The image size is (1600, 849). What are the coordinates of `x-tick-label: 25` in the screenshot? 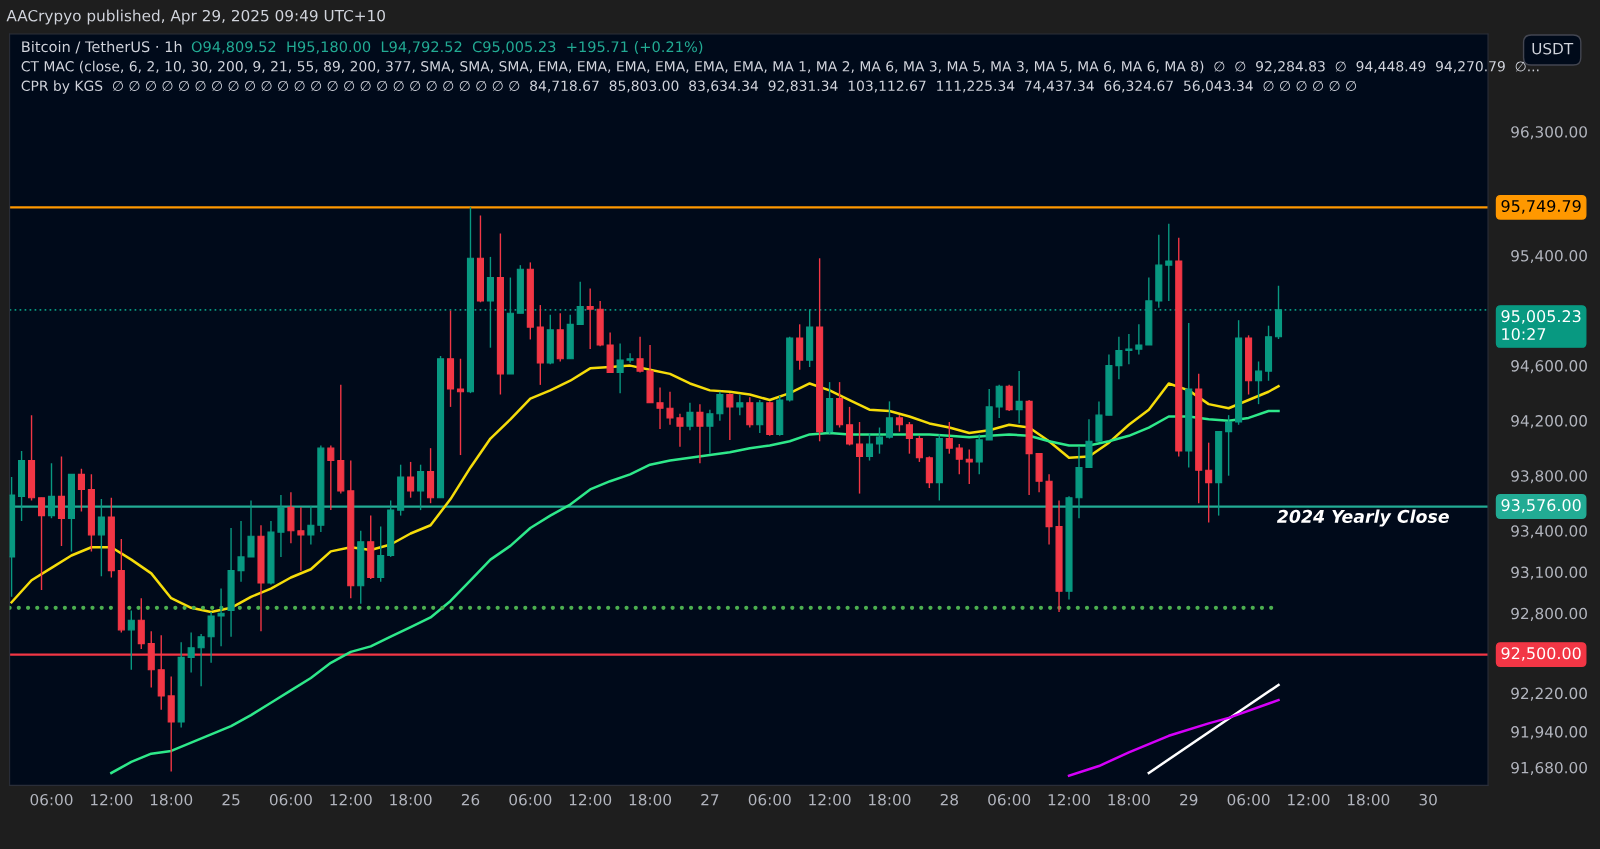 It's located at (231, 799).